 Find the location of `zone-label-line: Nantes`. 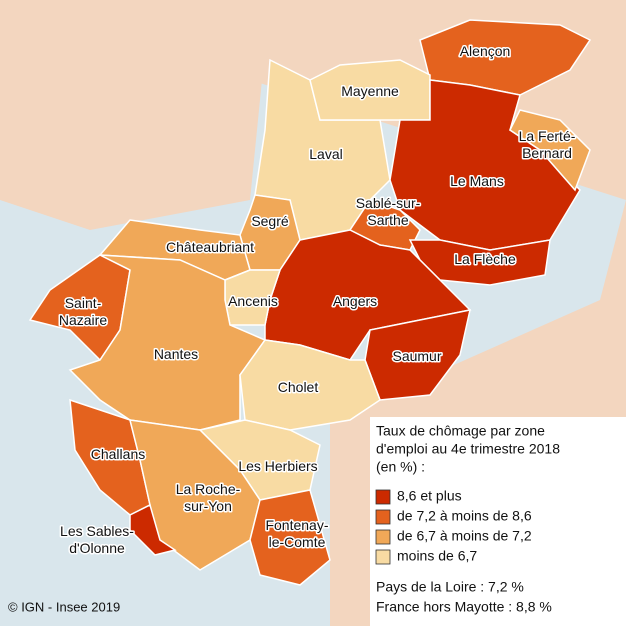

zone-label-line: Nantes is located at coordinates (176, 354).